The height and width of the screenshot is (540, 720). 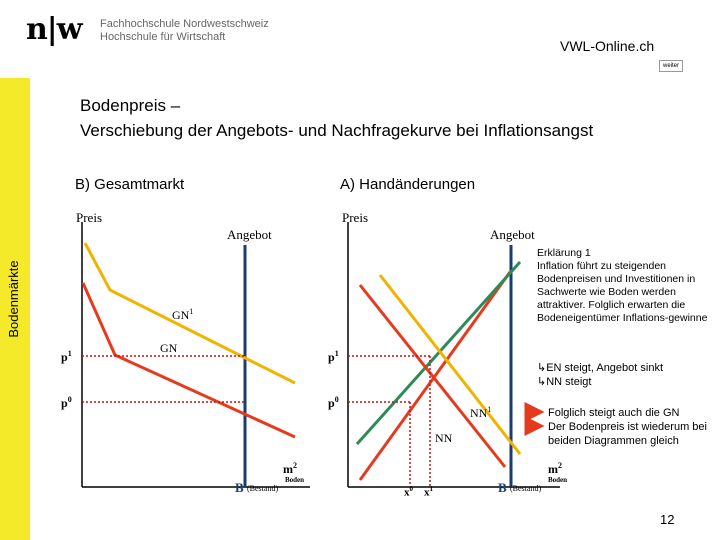 I want to click on right-x0-label: x0, so click(x=408, y=492).